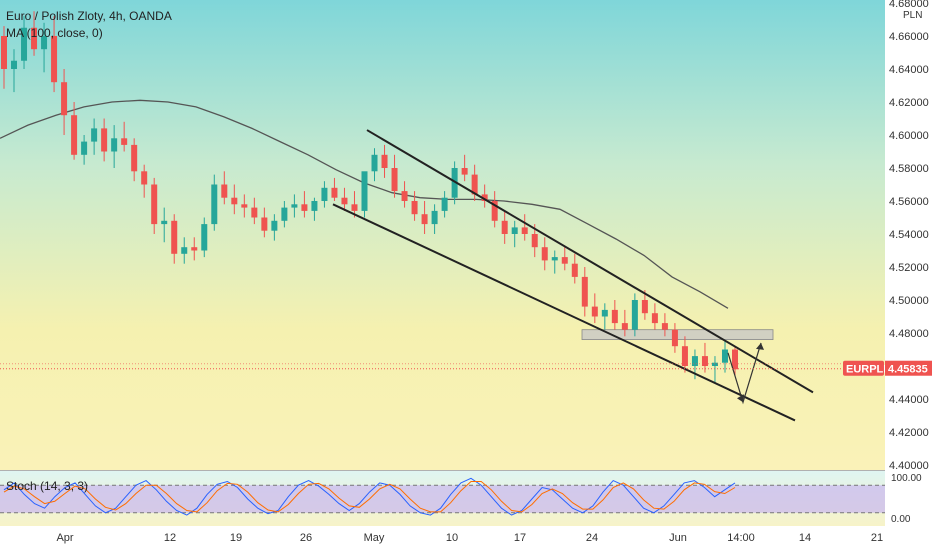  What do you see at coordinates (909, 334) in the screenshot?
I see `y-tick-label: 4.48000` at bounding box center [909, 334].